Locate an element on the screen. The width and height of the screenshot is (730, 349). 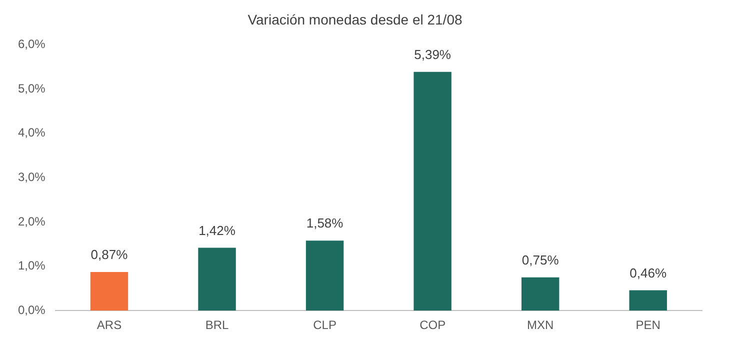
x-tick-label: PEN is located at coordinates (648, 325).